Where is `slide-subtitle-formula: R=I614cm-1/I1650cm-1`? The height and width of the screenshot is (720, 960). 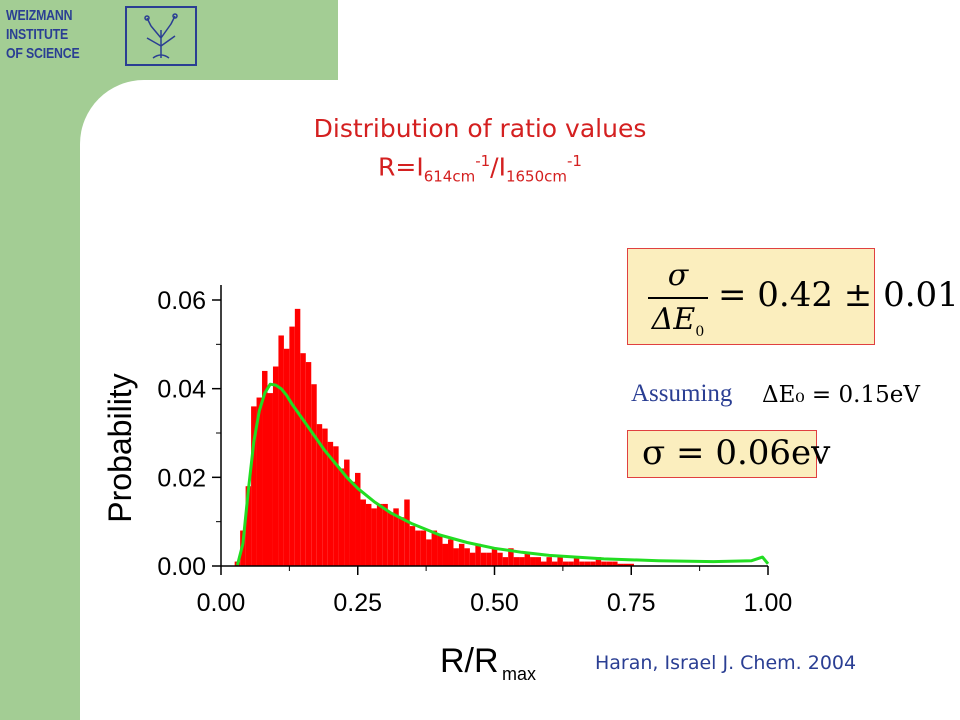
slide-subtitle-formula: R=I614cm-1/I1650cm-1 is located at coordinates (480, 169).